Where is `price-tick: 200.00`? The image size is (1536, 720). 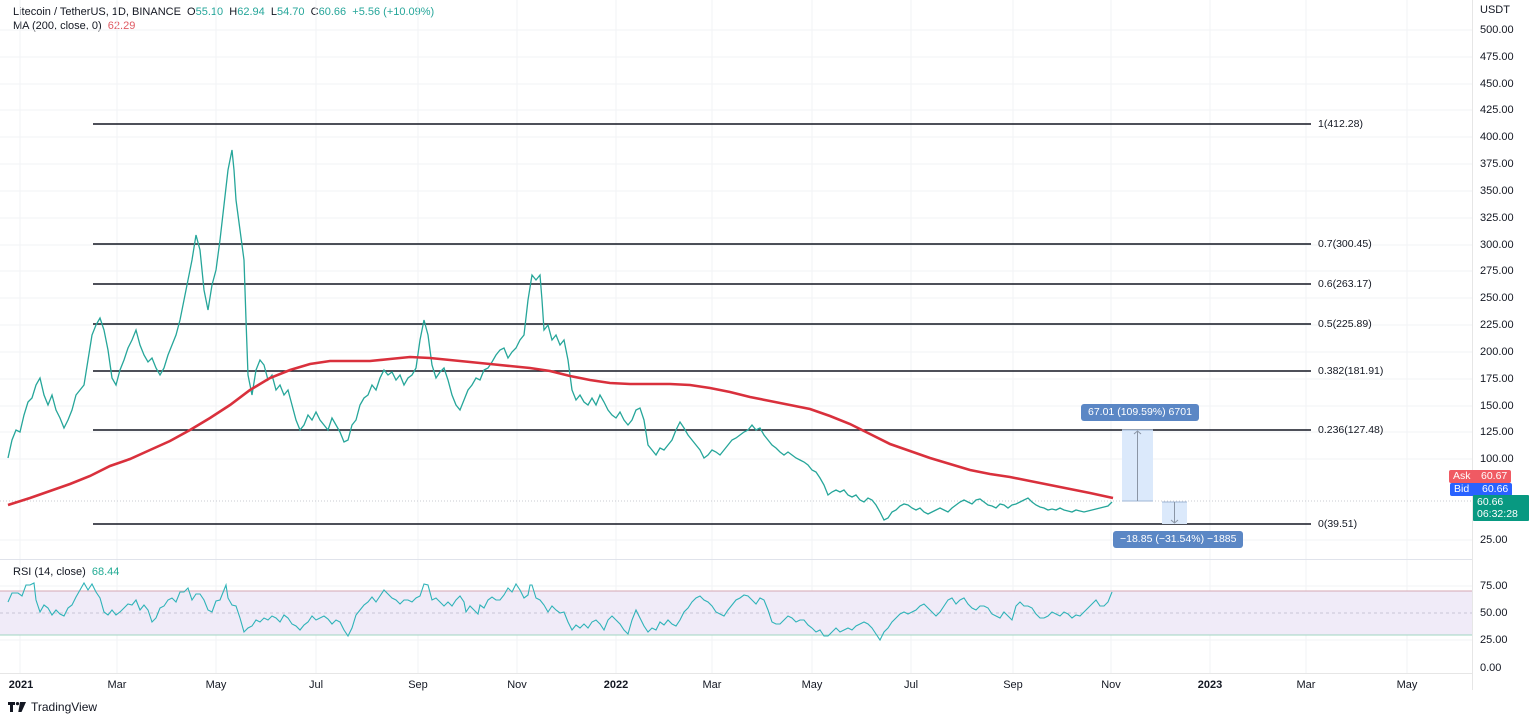
price-tick: 200.00 is located at coordinates (1497, 352).